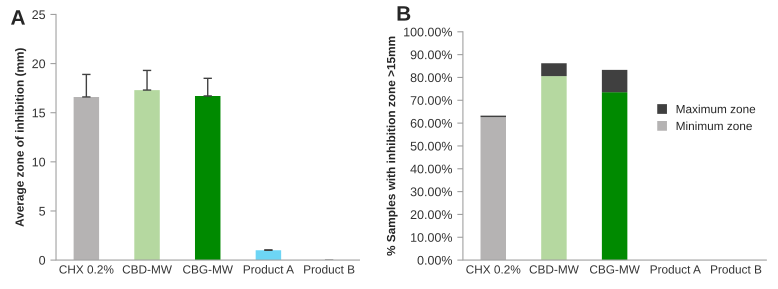 The height and width of the screenshot is (289, 778). I want to click on y-tick-label: 5, so click(42, 211).